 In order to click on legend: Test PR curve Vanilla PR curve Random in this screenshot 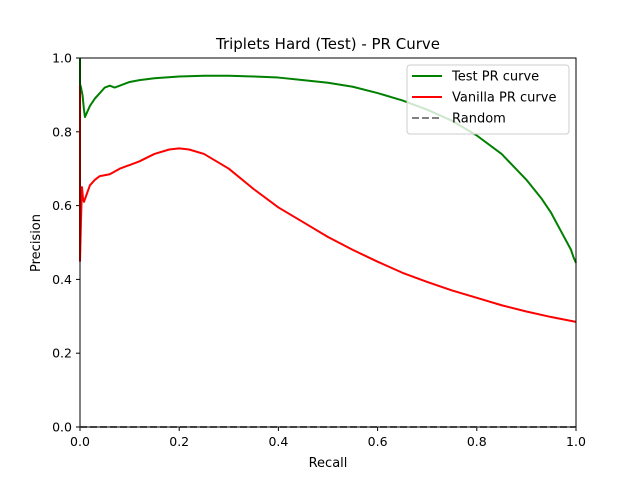, I will do `click(488, 99)`.